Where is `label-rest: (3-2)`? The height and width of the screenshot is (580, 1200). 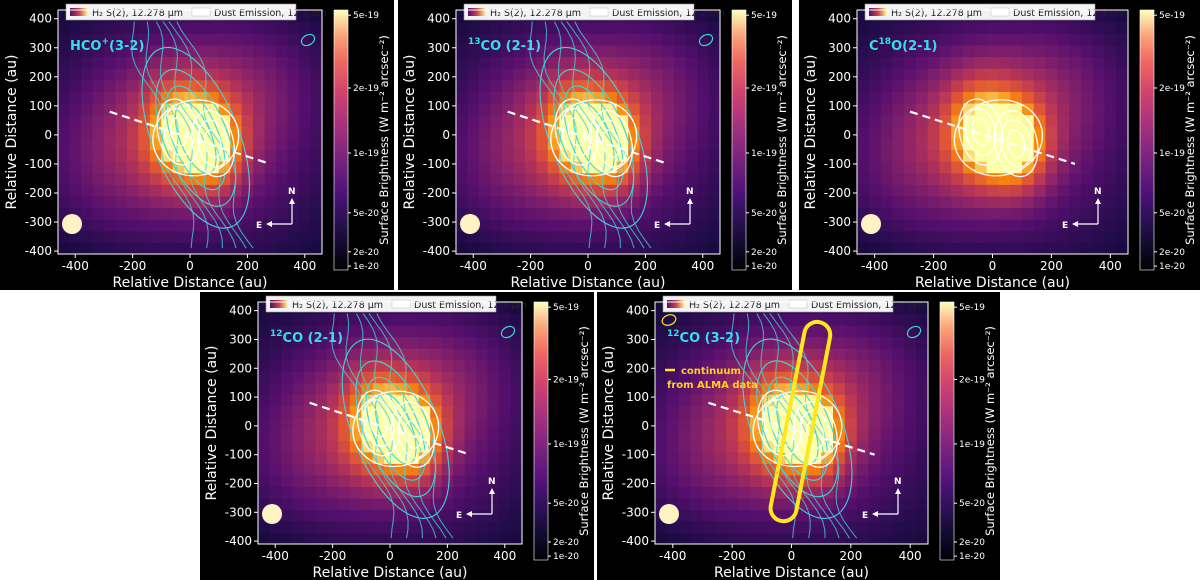 label-rest: (3-2) is located at coordinates (126, 46).